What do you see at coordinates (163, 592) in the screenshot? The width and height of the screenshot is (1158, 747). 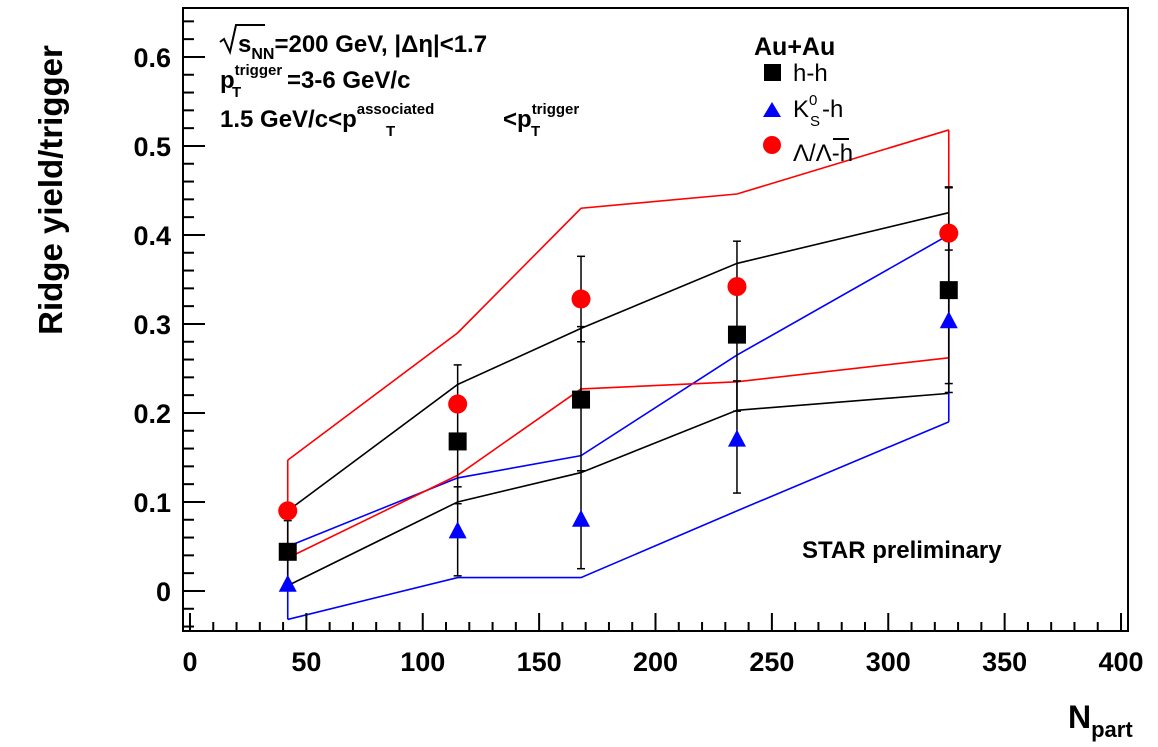 I see `y-tick-label: 0` at bounding box center [163, 592].